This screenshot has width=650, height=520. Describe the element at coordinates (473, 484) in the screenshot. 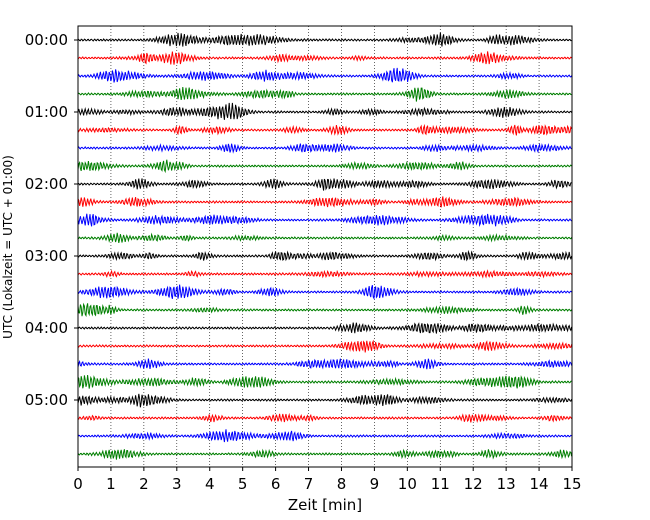

I see `x-tick-label: 12` at that location.